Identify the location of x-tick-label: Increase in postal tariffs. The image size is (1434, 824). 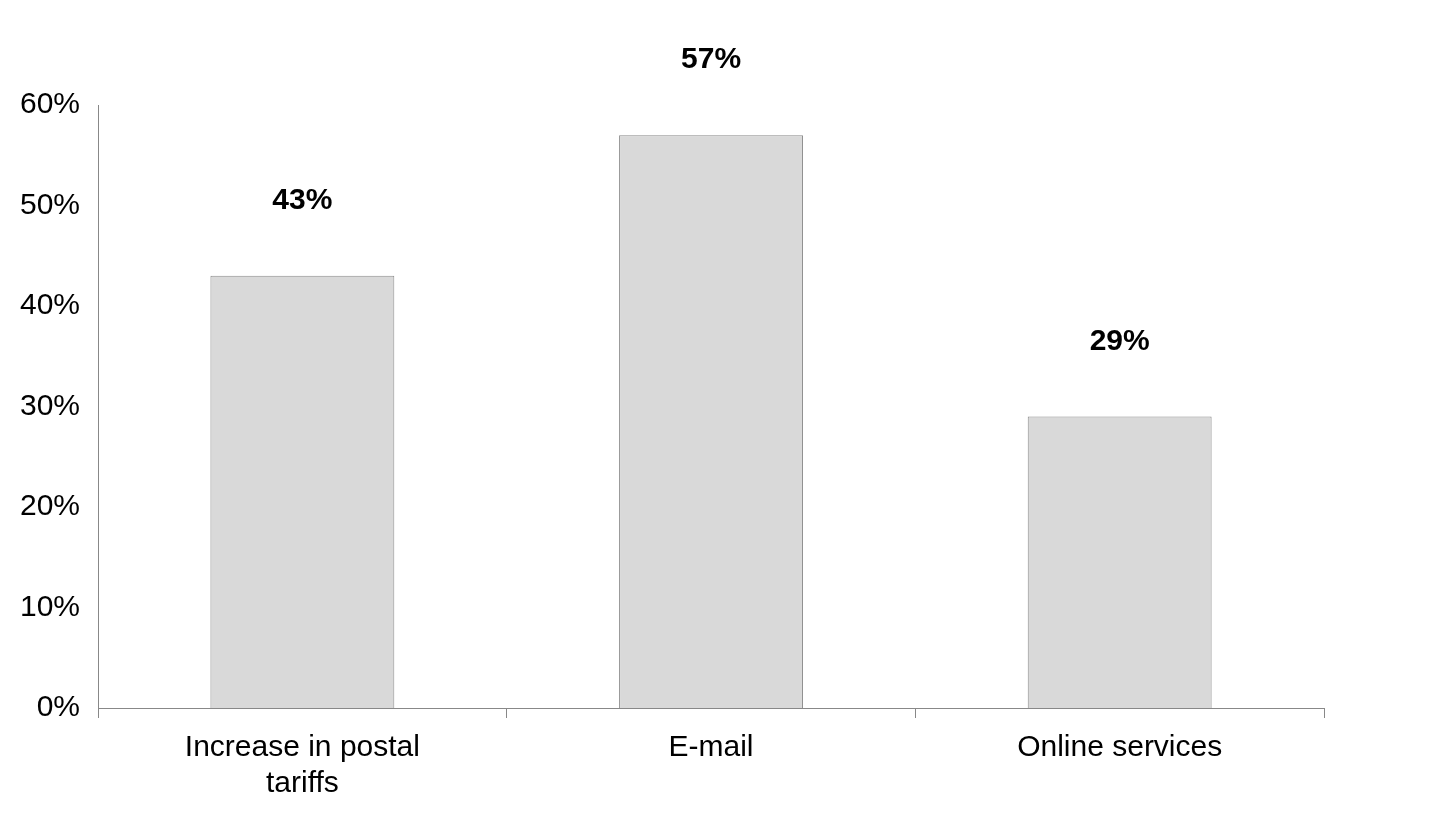
(302, 764).